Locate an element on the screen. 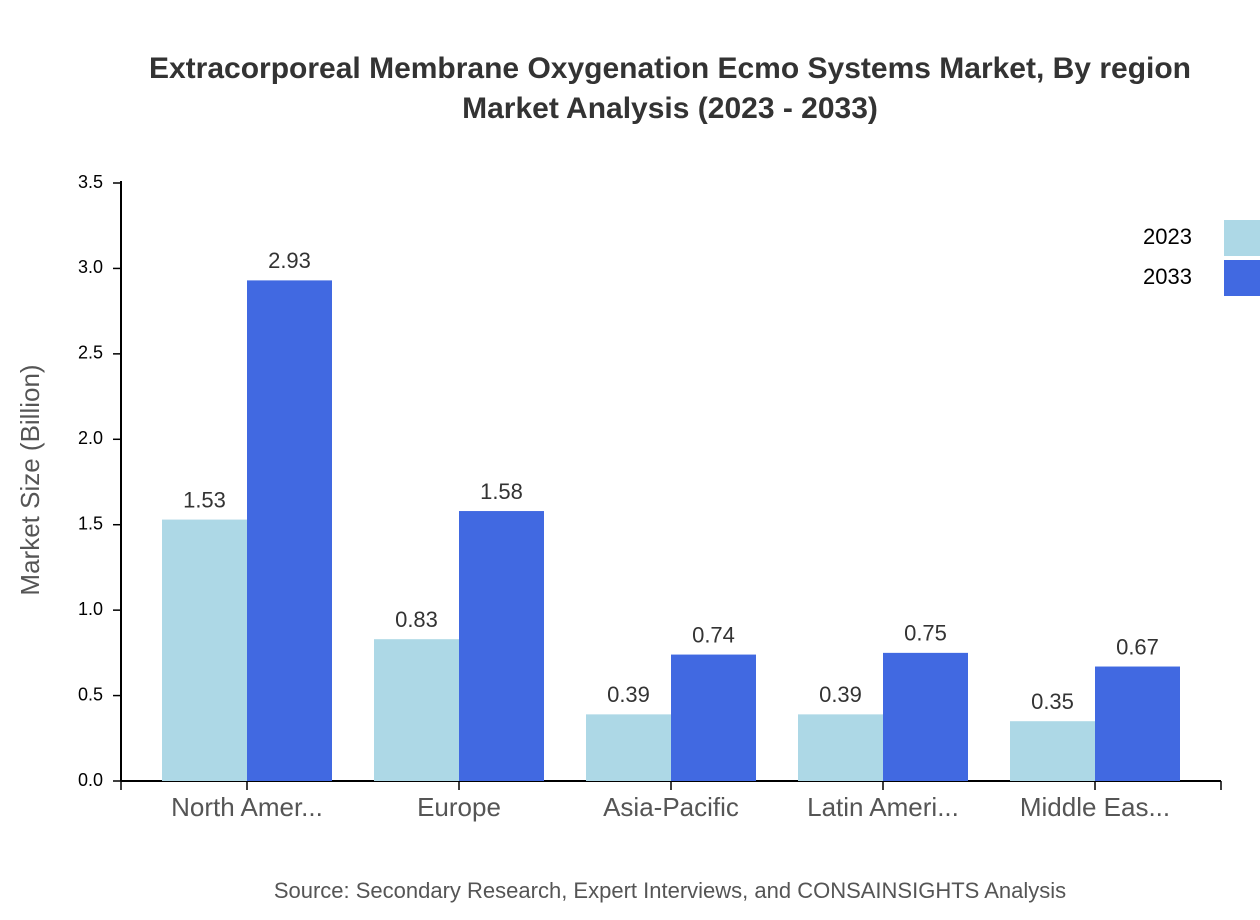 The height and width of the screenshot is (920, 1260). y-tick-label: 0.5 is located at coordinates (90, 694).